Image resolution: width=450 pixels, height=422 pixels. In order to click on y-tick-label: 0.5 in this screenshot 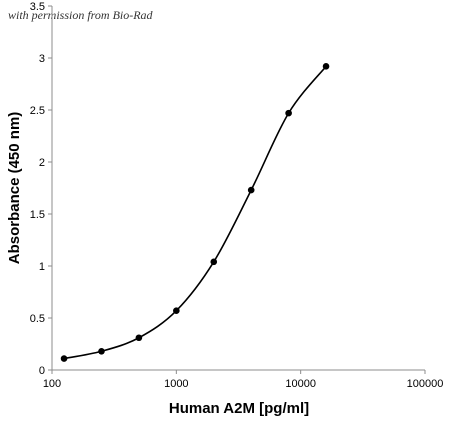, I will do `click(37, 319)`.